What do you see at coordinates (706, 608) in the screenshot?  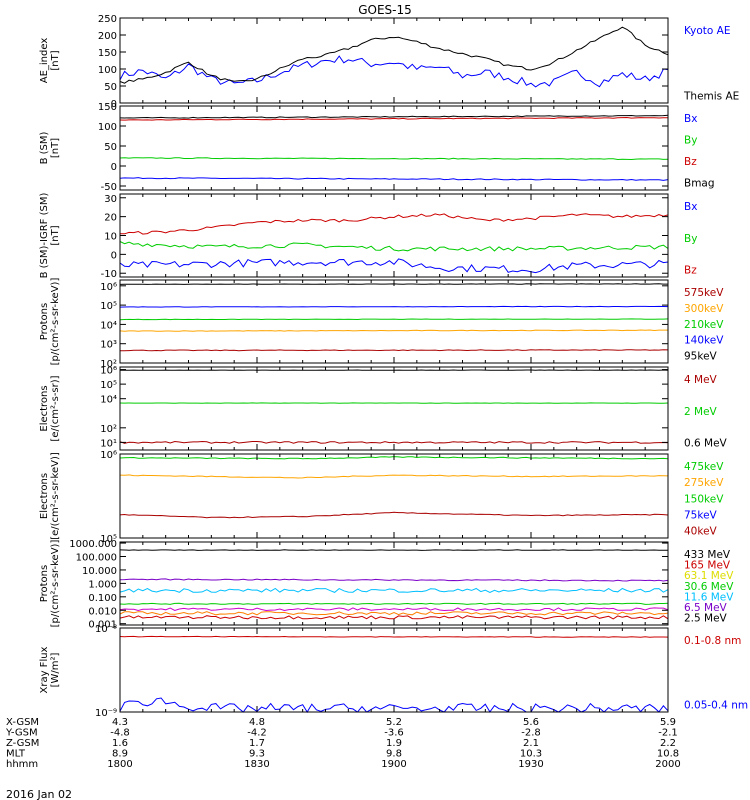 I see `legend-entry-protons_hi: 6.5 MeV` at bounding box center [706, 608].